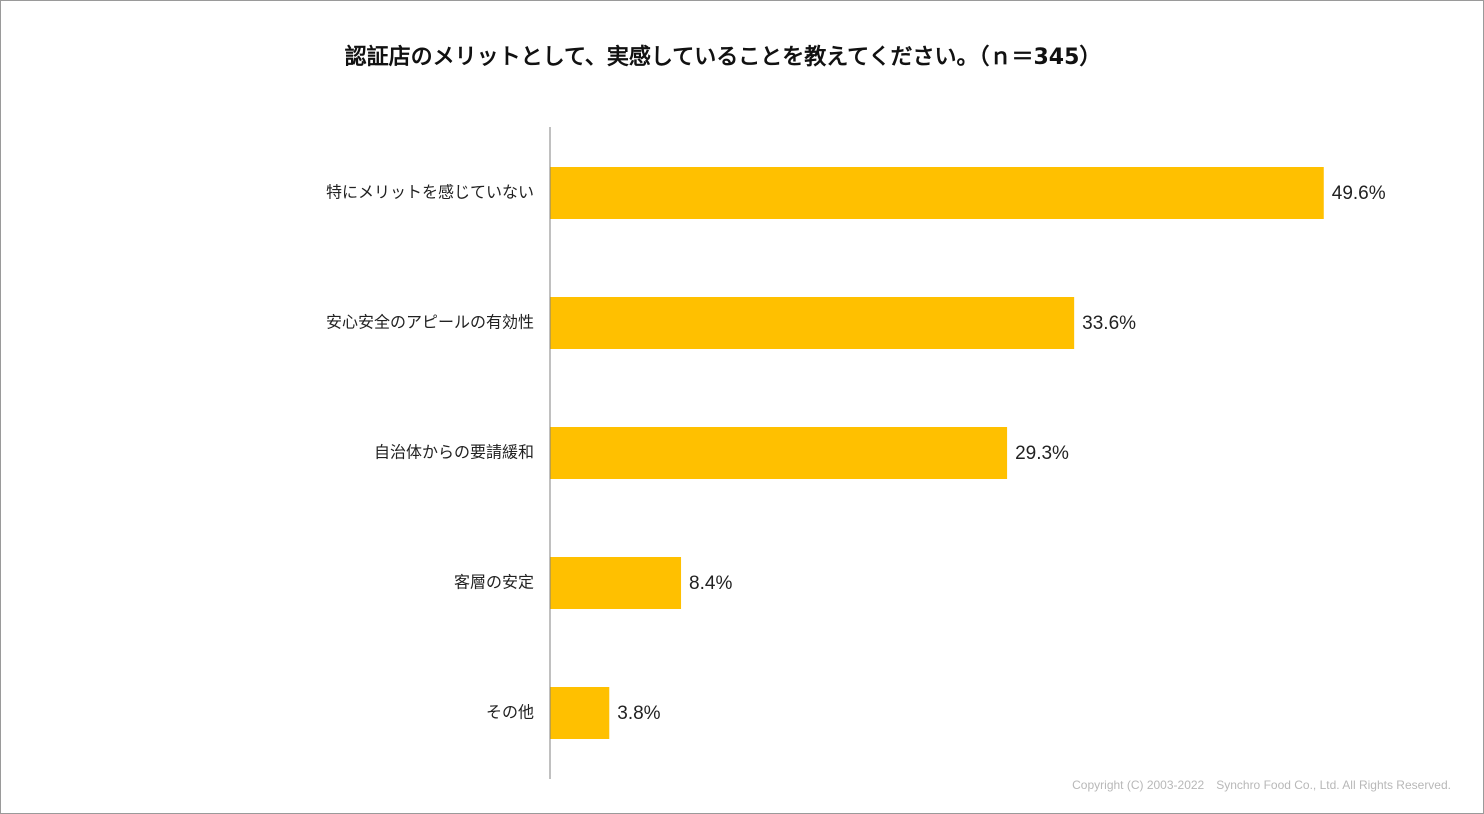 Image resolution: width=1484 pixels, height=814 pixels. What do you see at coordinates (710, 583) in the screenshot?
I see `value-label: 8.4%` at bounding box center [710, 583].